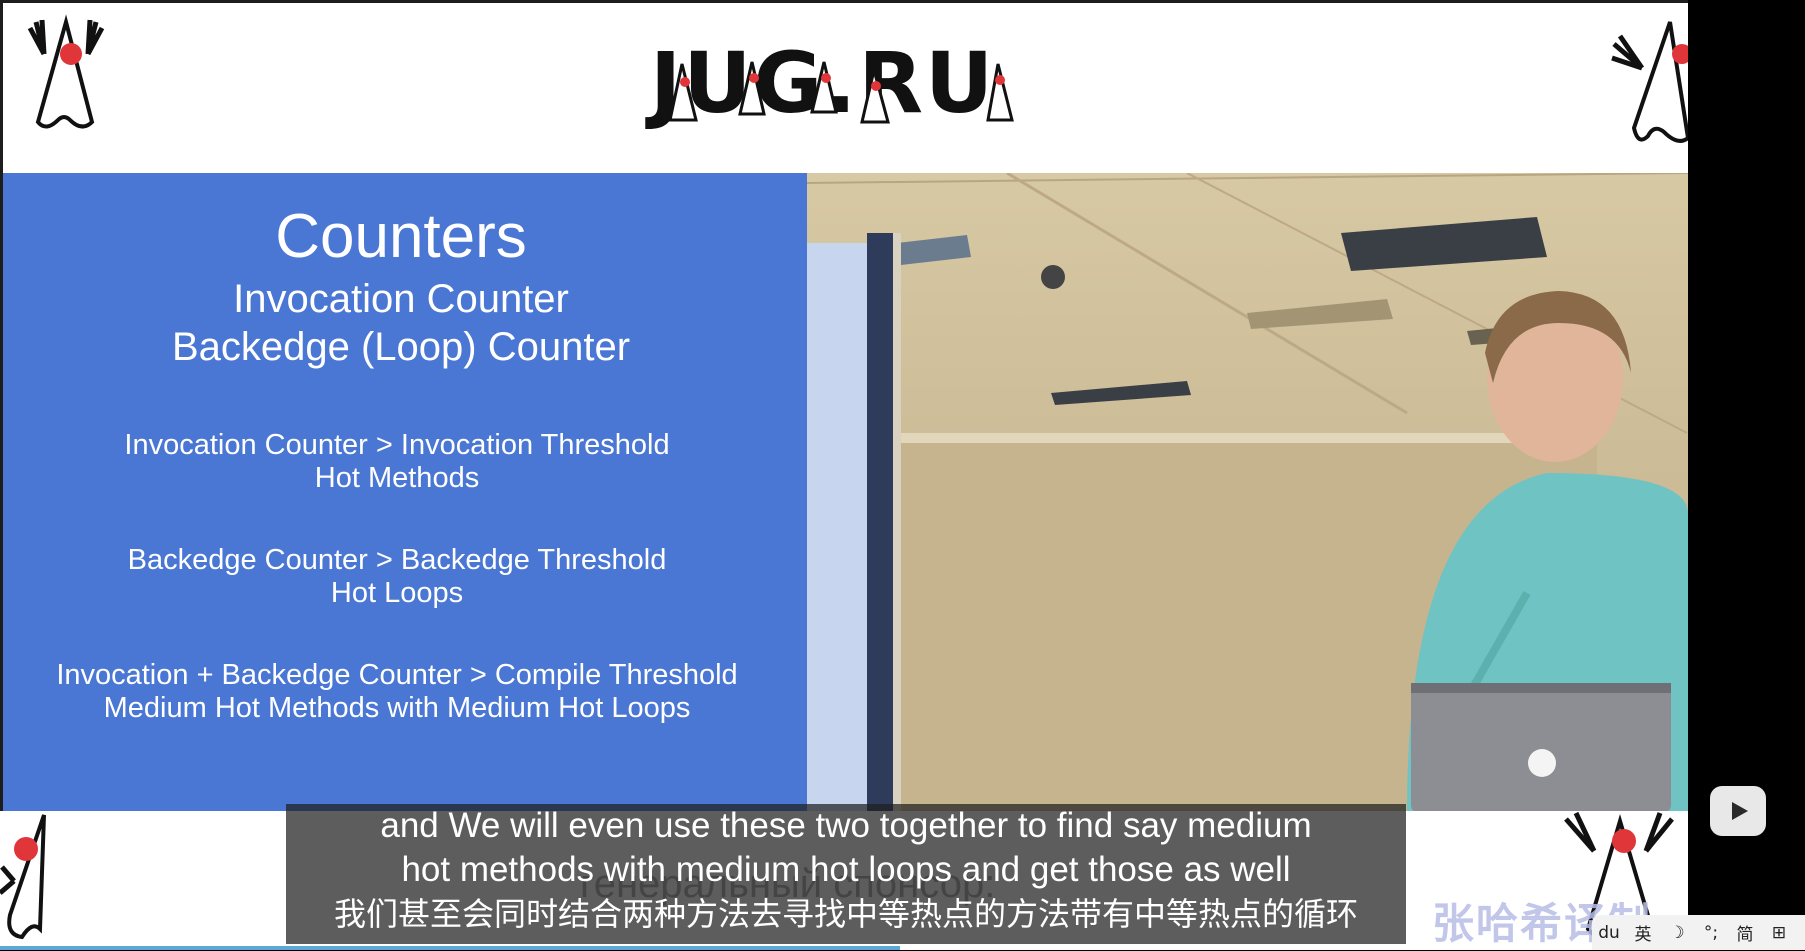  I want to click on grid-menu-icon: ⊞, so click(1779, 932).